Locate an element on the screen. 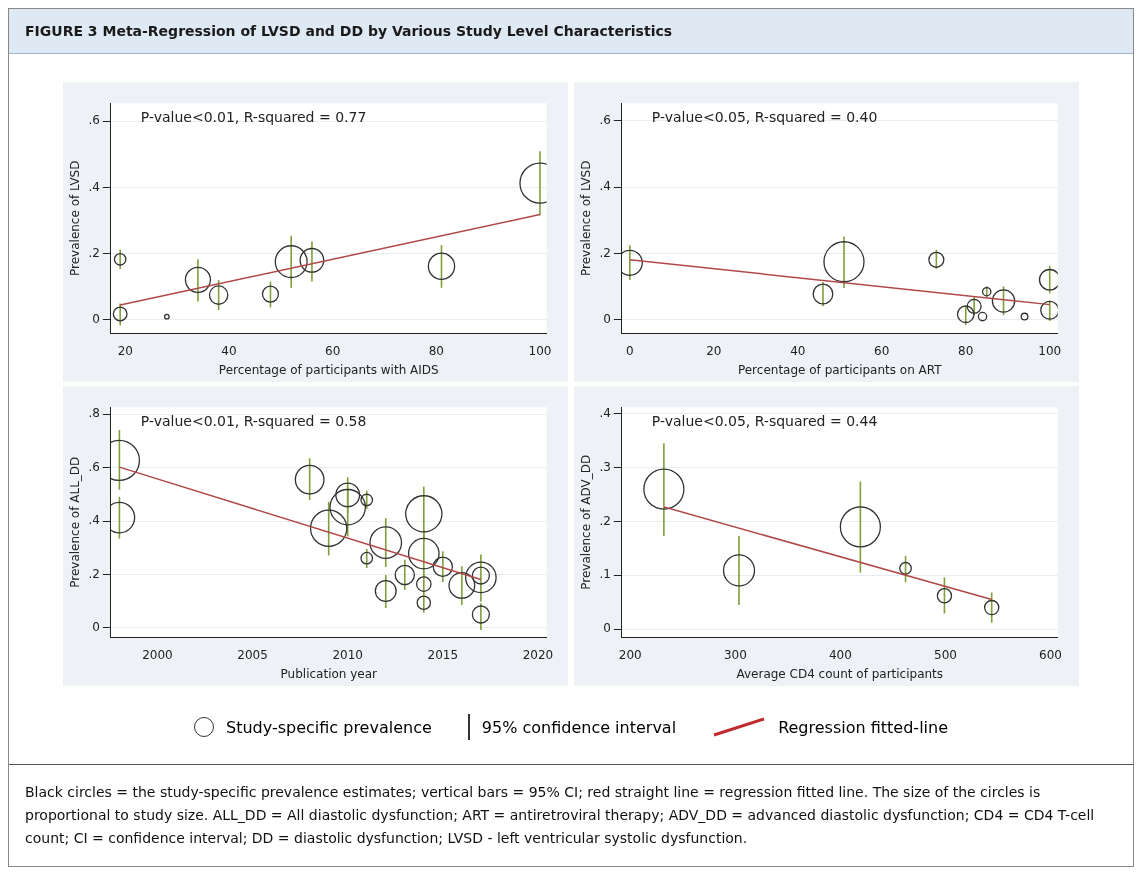 The image size is (1142, 888). annotation: P-value<0.01, R-squared = 0.77 is located at coordinates (253, 116).